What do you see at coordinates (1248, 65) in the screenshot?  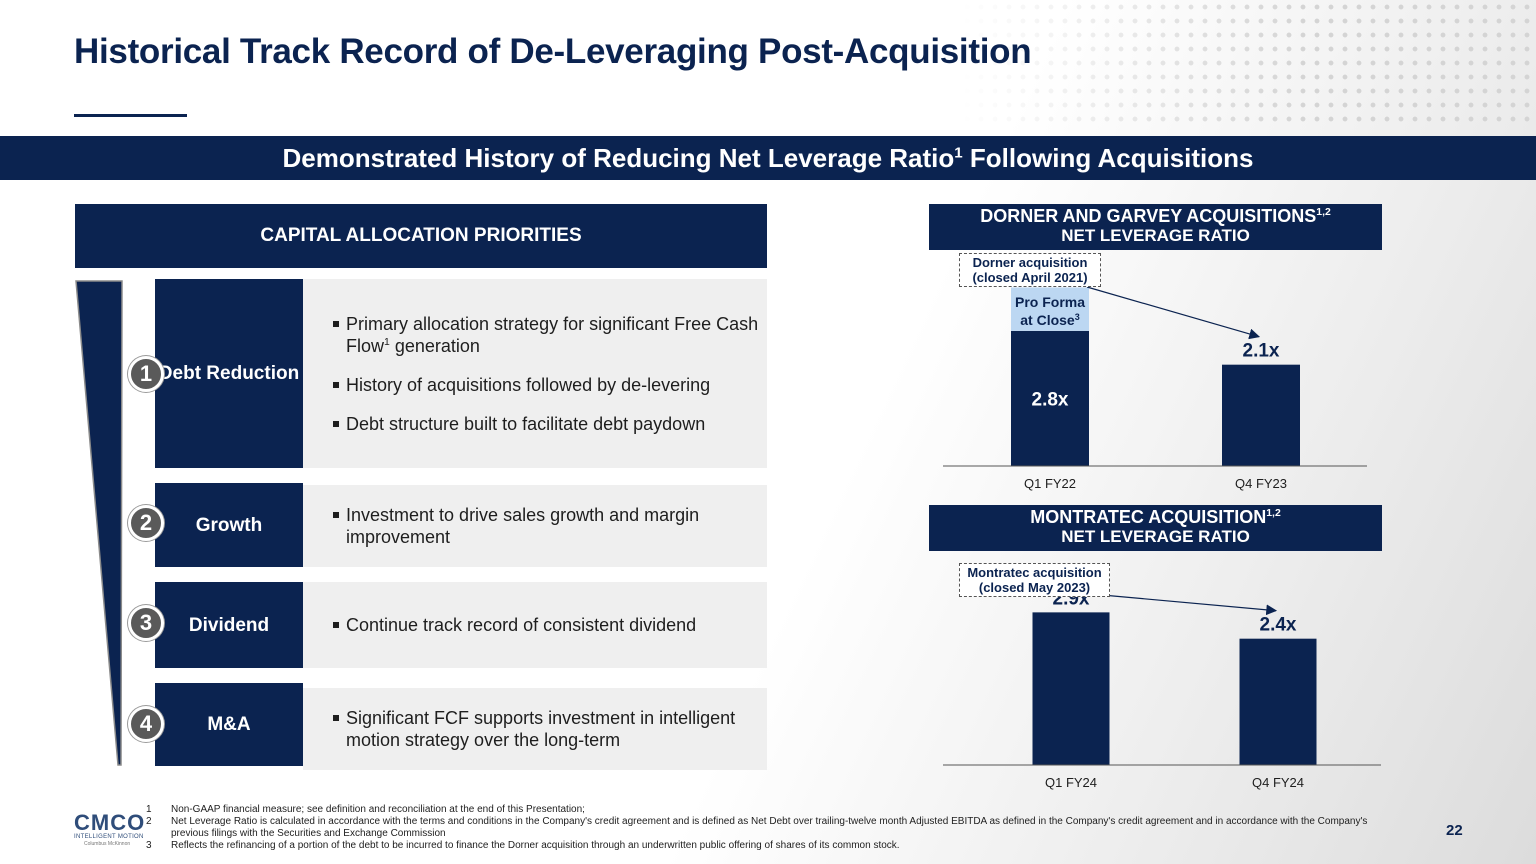 I see `decorative-dot-pattern` at bounding box center [1248, 65].